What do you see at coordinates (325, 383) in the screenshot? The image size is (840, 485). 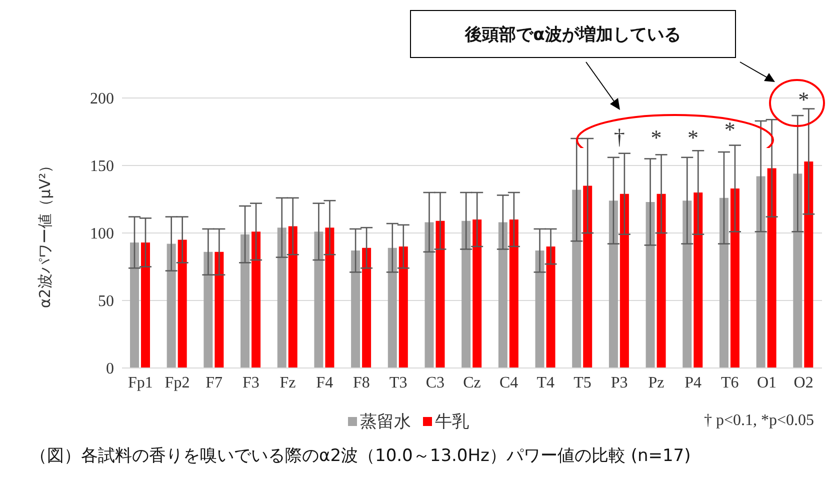 I see `x-tick-label: F4` at bounding box center [325, 383].